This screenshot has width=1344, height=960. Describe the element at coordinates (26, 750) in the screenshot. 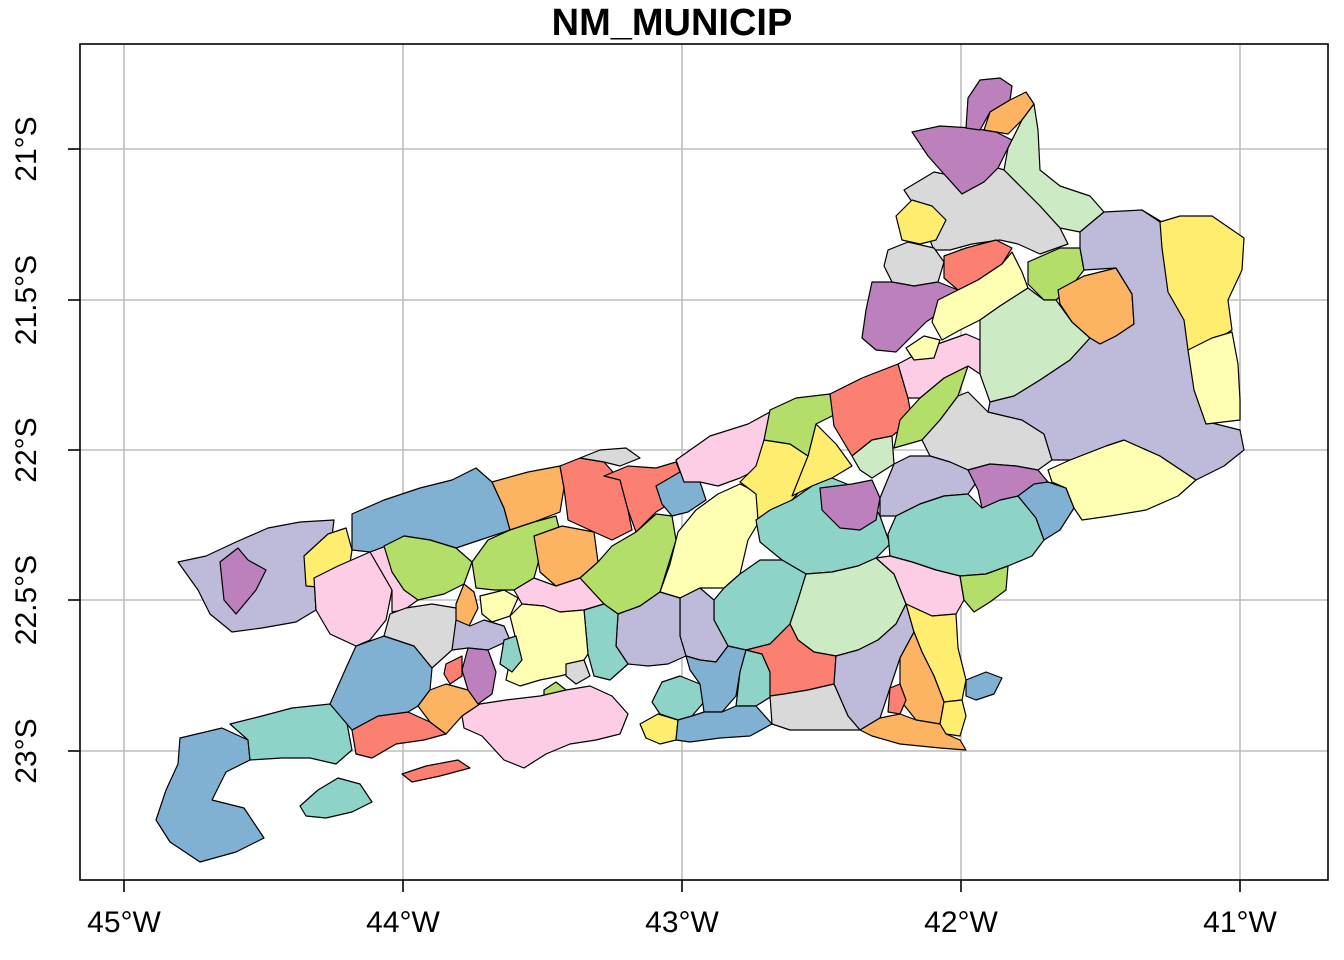

I see `y-tick-label: 23°S` at that location.